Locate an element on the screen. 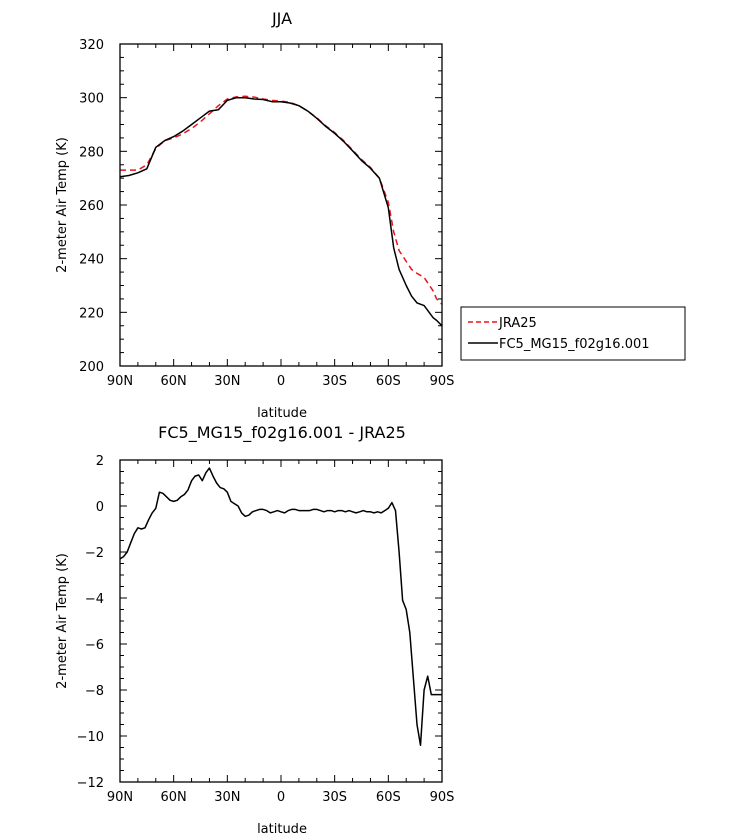 This screenshot has height=840, width=733. series-line-difference is located at coordinates (280, 606).